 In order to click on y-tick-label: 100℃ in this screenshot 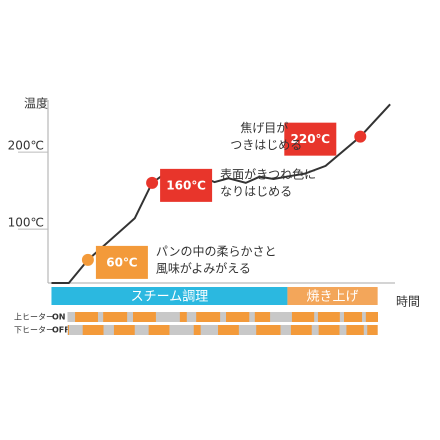, I will do `click(26, 223)`.